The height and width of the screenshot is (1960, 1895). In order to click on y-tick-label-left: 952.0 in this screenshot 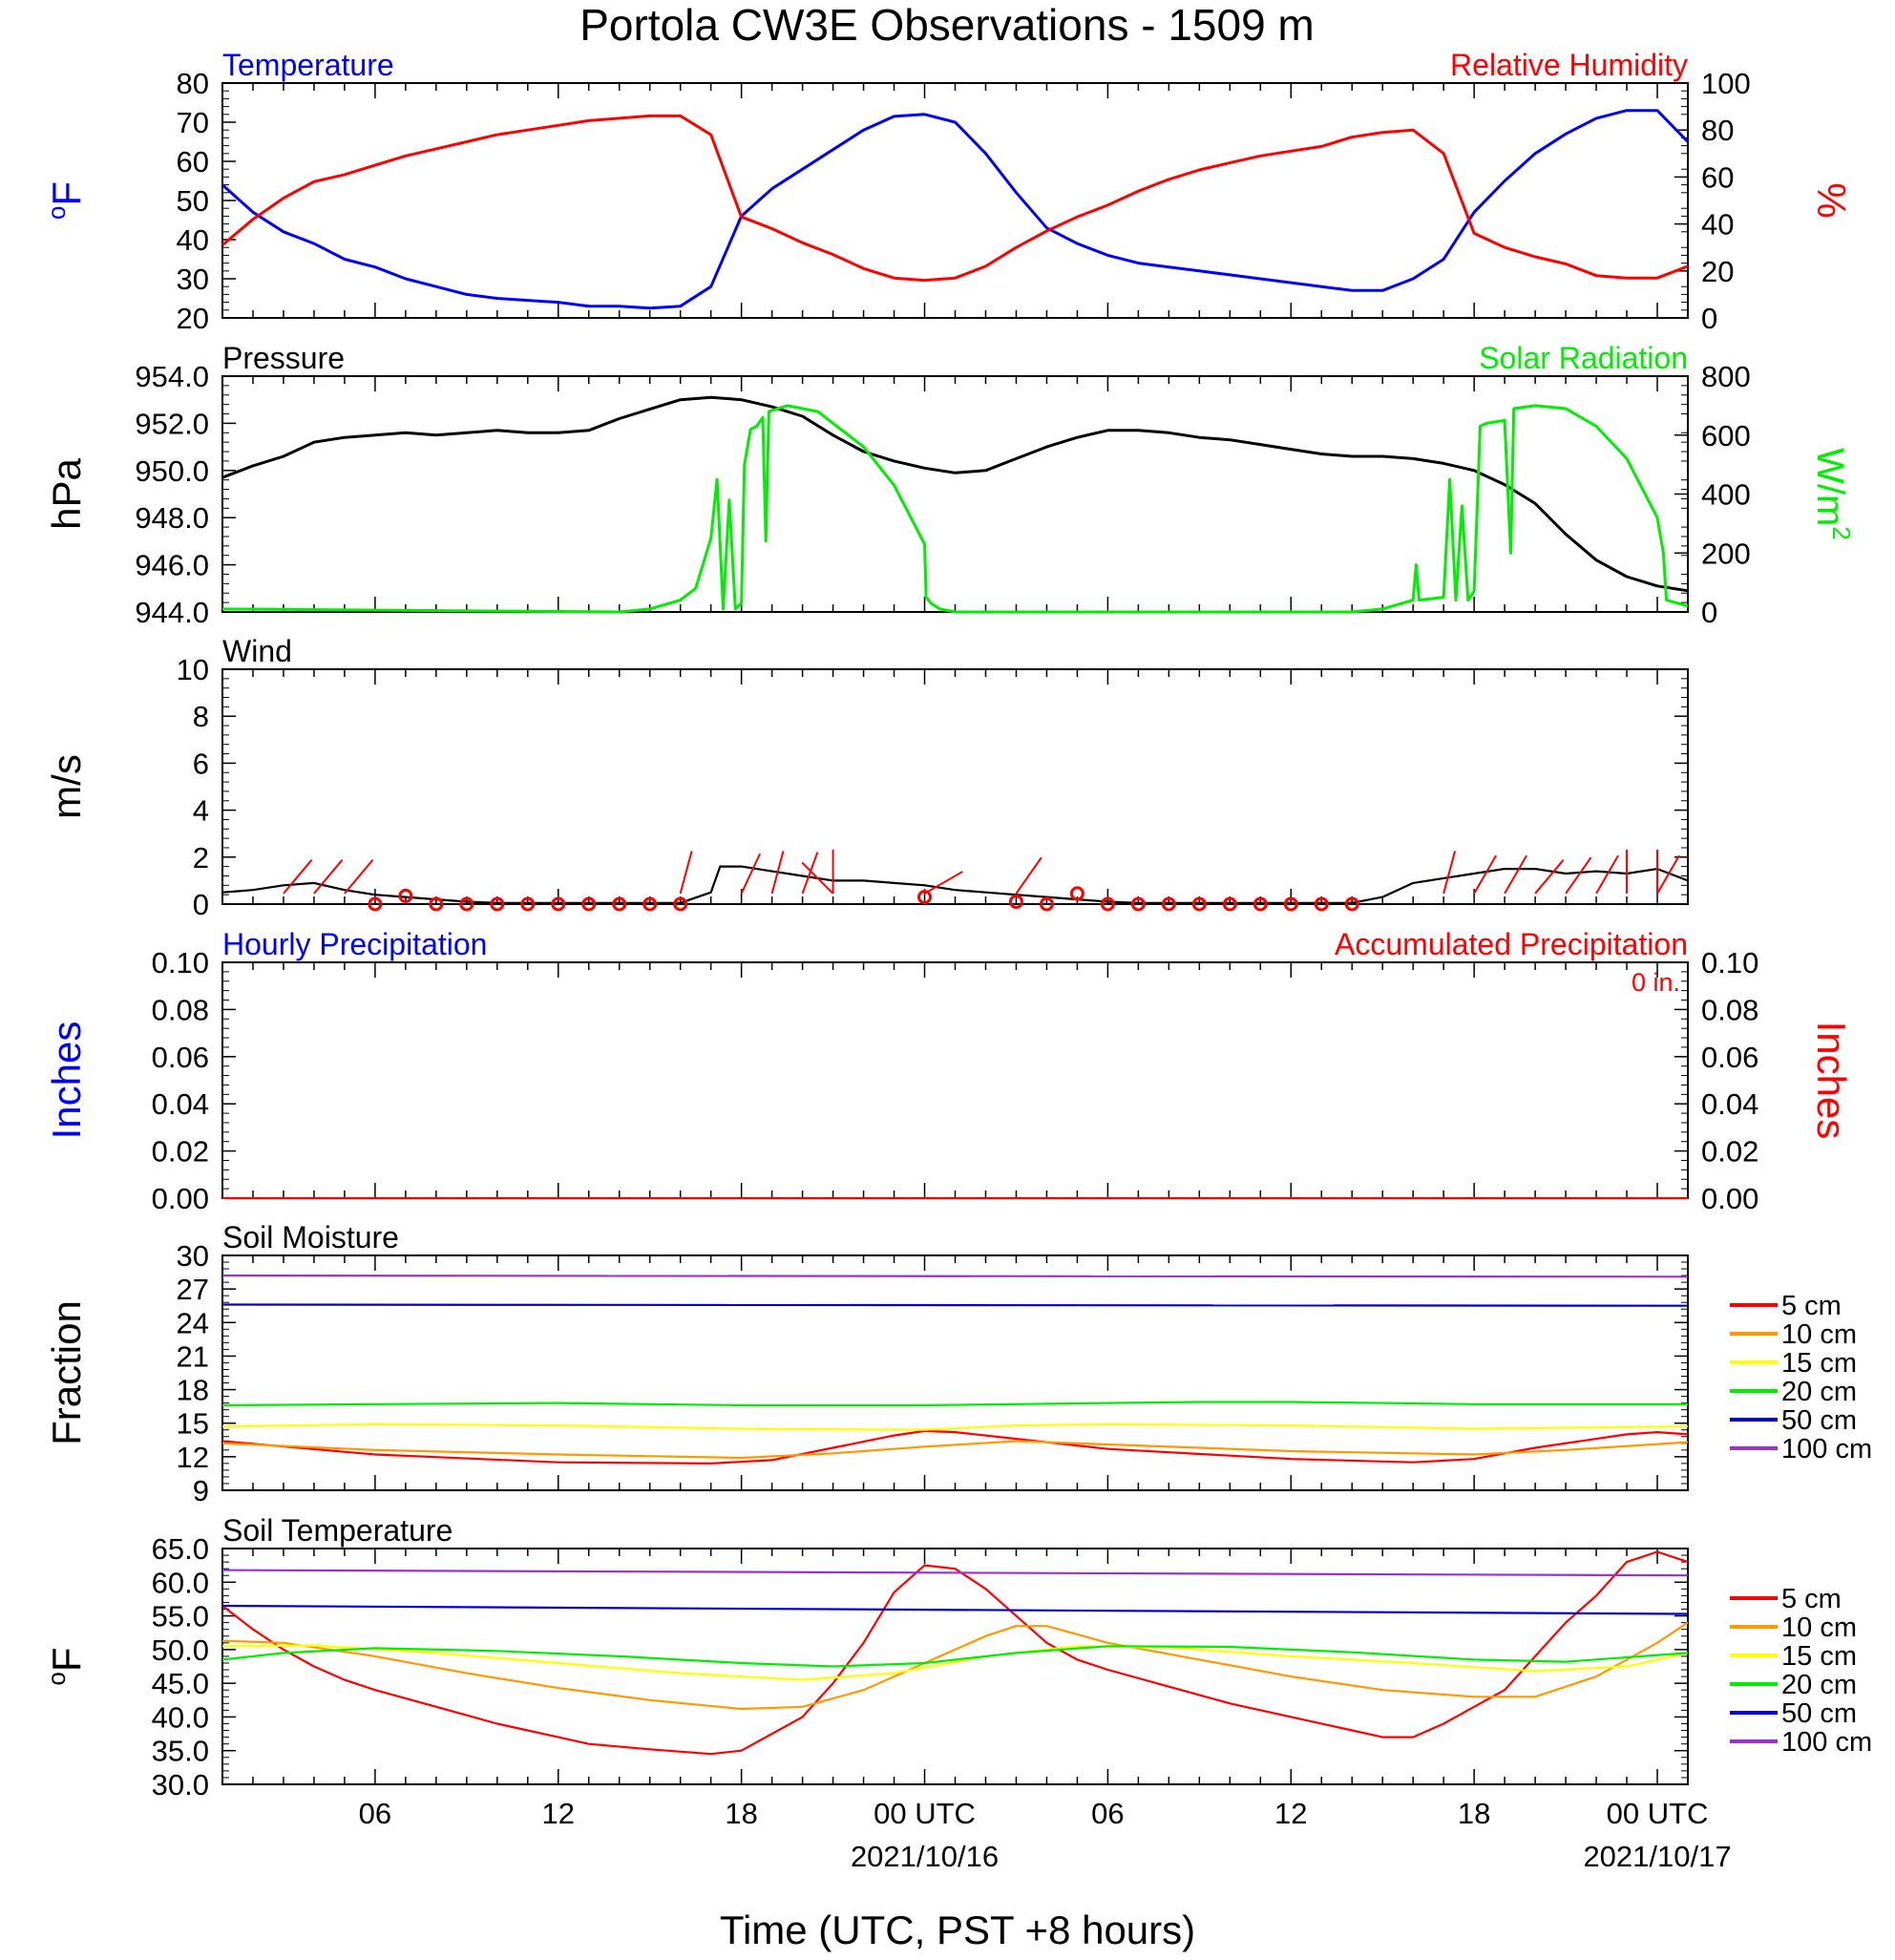, I will do `click(172, 423)`.